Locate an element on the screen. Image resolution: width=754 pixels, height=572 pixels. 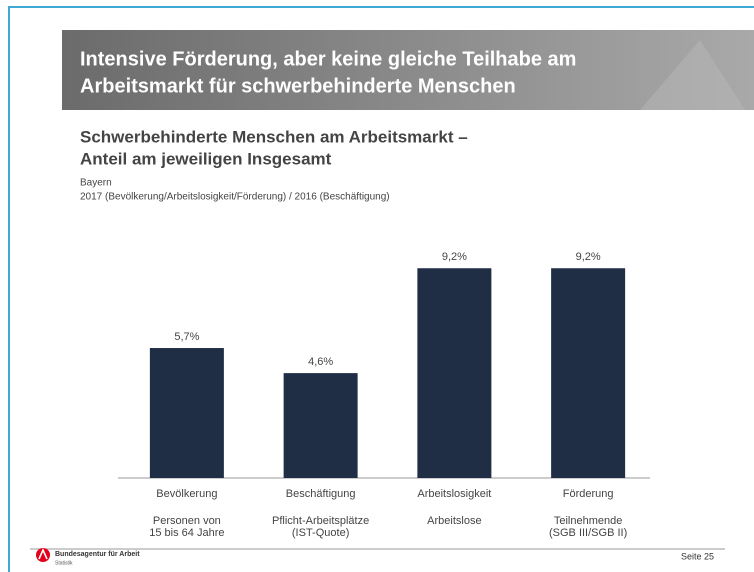
header-band is located at coordinates (408, 70).